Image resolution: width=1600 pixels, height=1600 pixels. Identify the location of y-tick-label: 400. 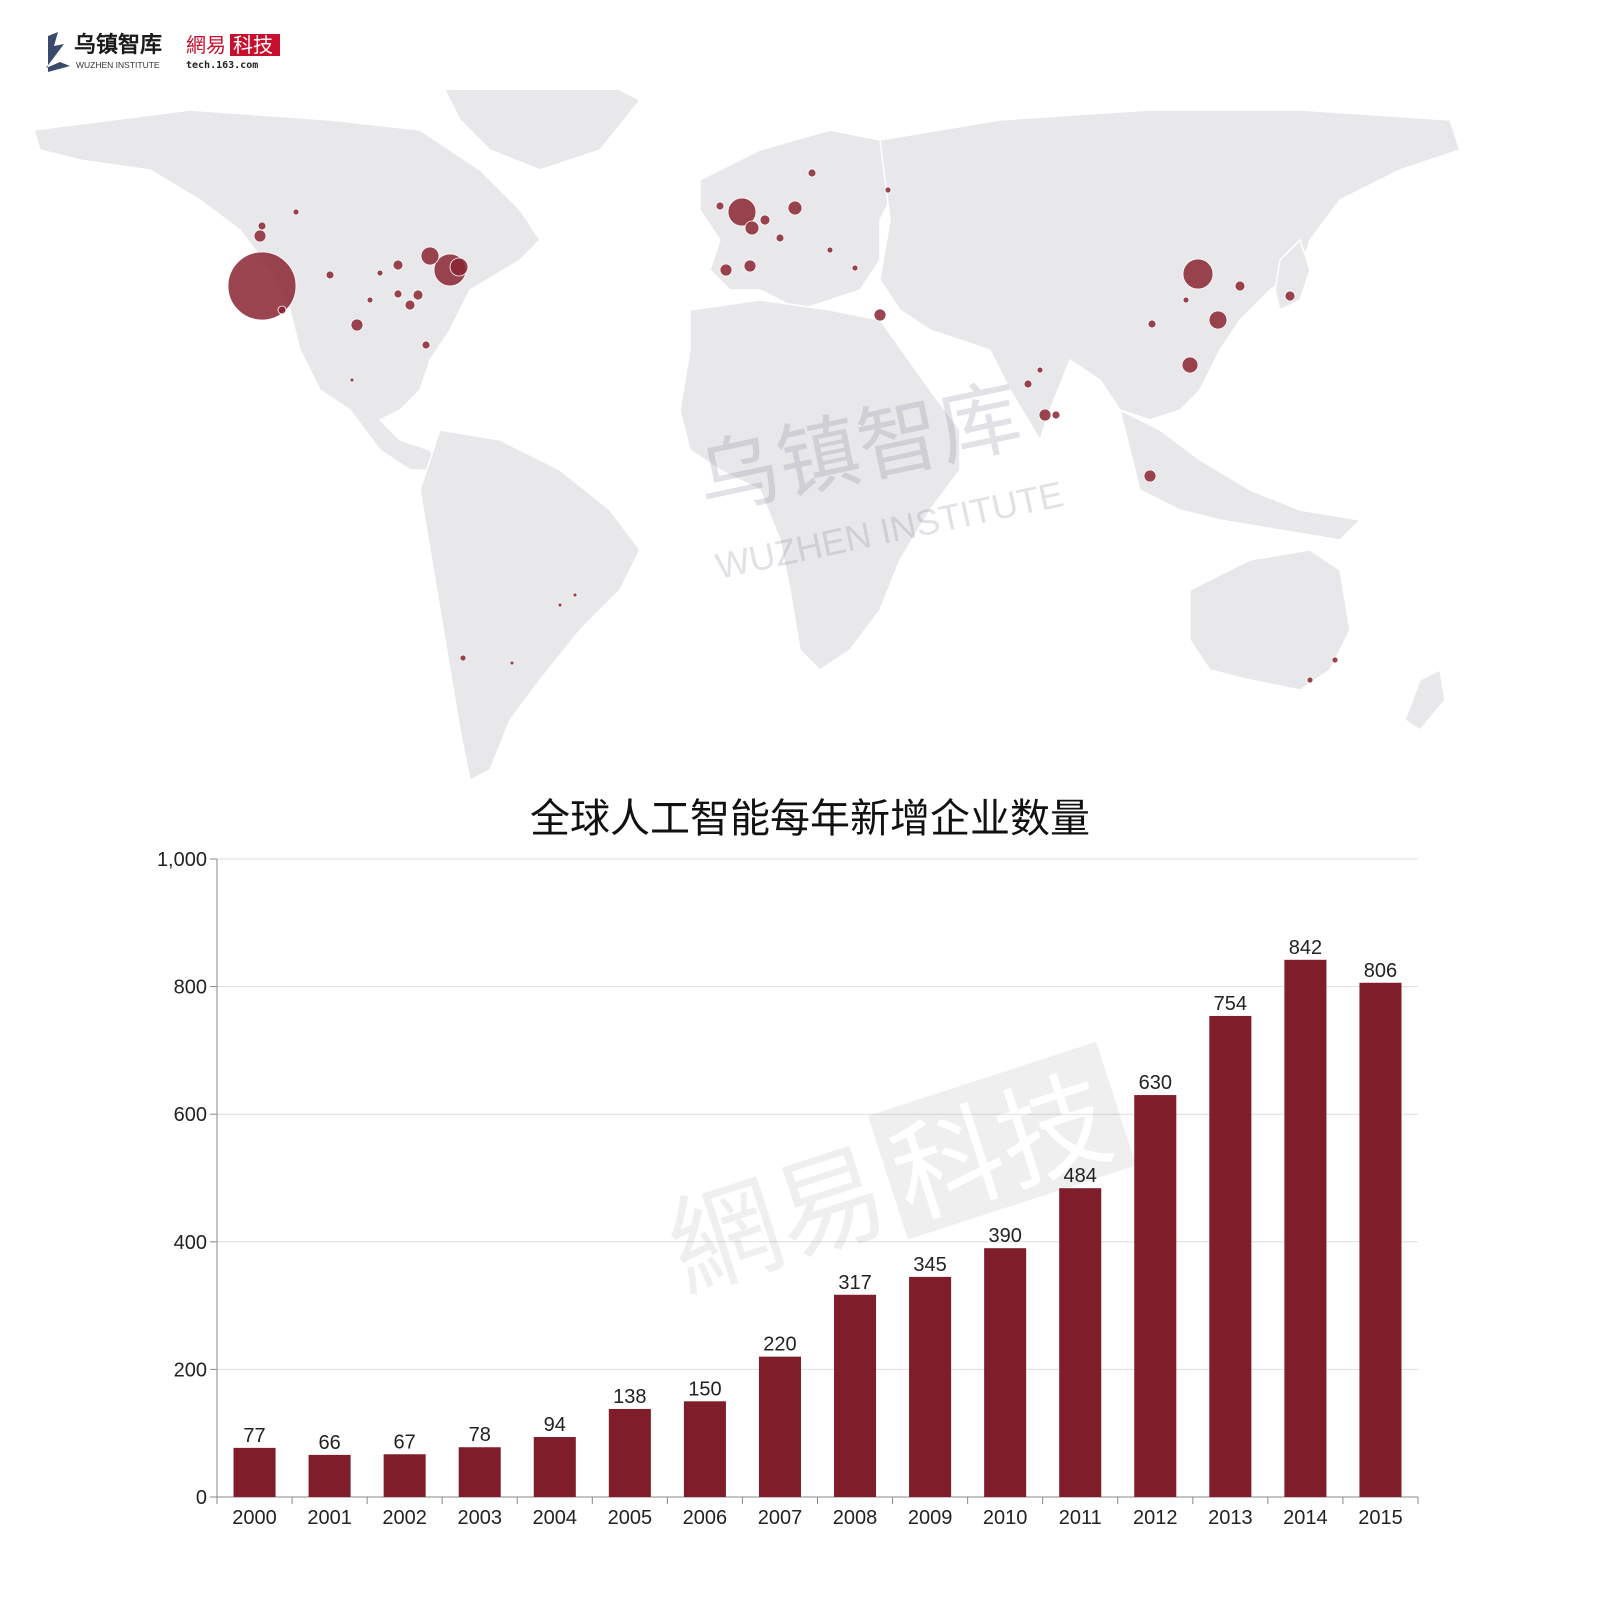
(190, 1243).